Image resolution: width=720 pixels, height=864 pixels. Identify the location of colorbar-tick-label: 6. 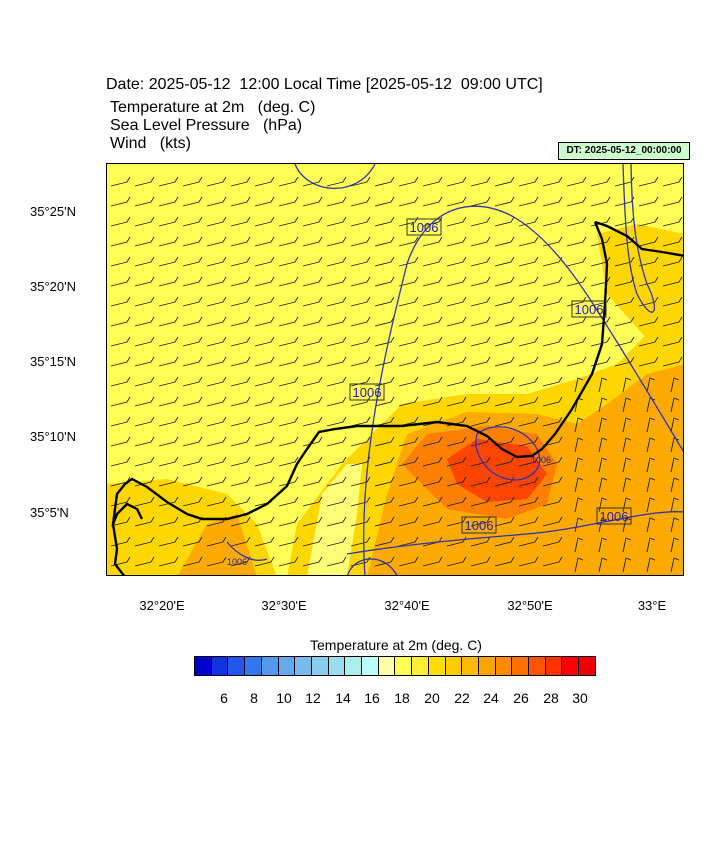
(224, 698).